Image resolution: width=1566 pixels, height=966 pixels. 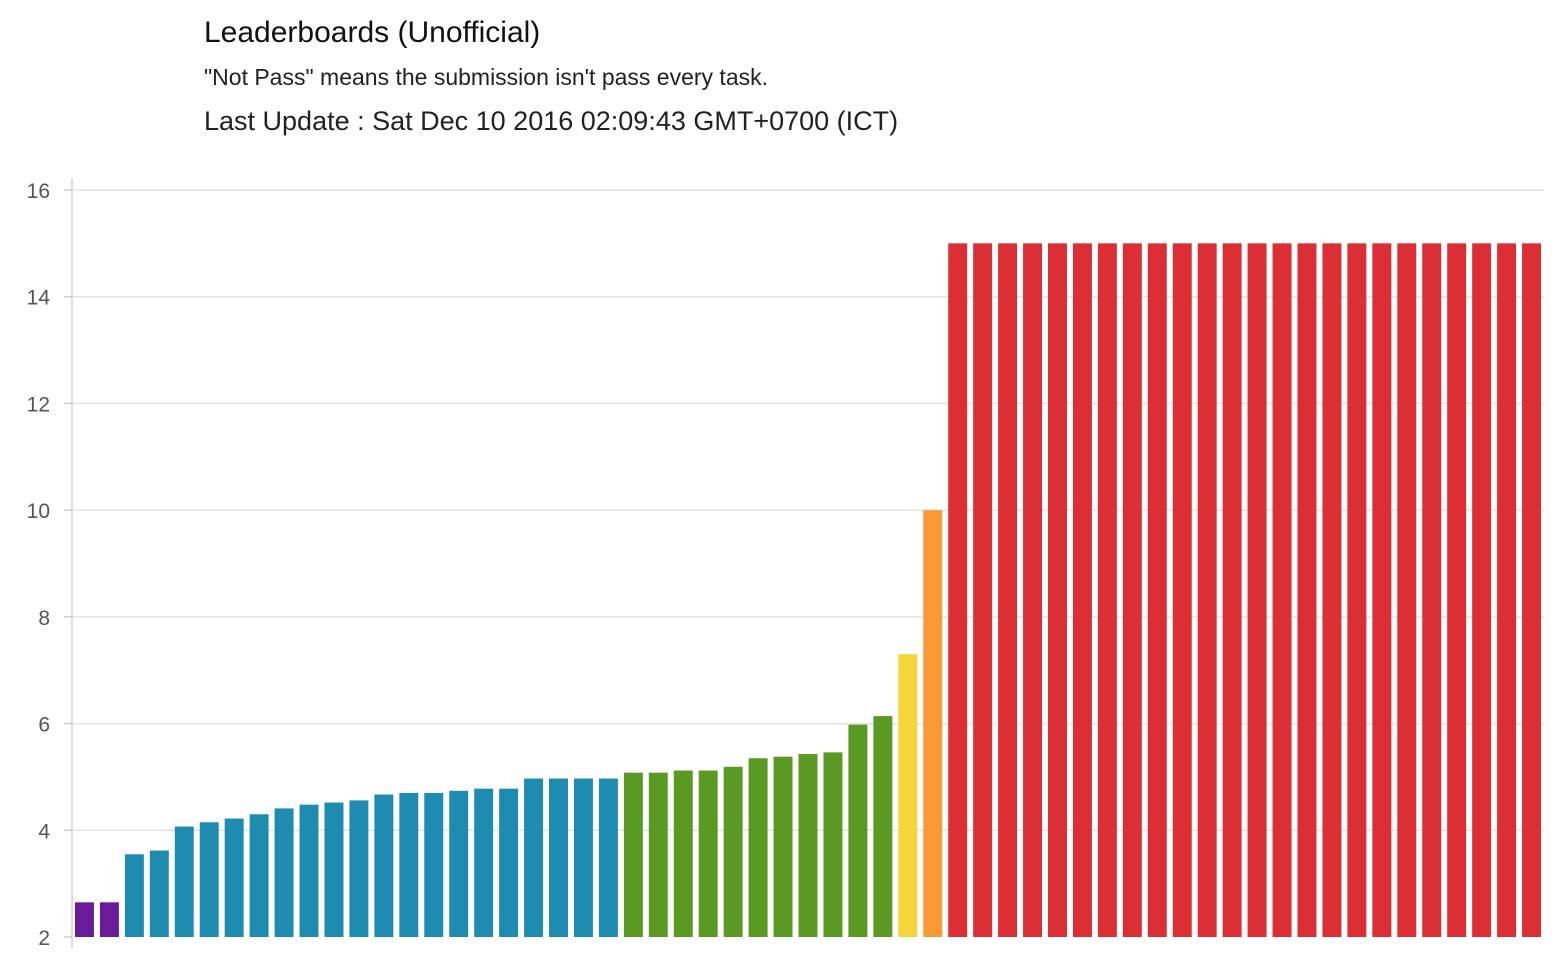 What do you see at coordinates (44, 831) in the screenshot?
I see `y-tick-label: 4` at bounding box center [44, 831].